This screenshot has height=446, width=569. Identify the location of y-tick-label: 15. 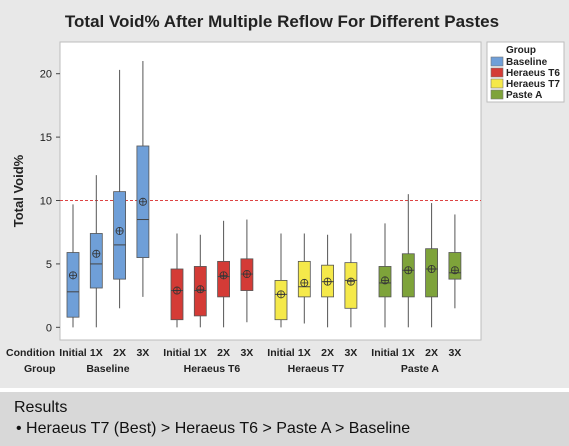
(46, 138).